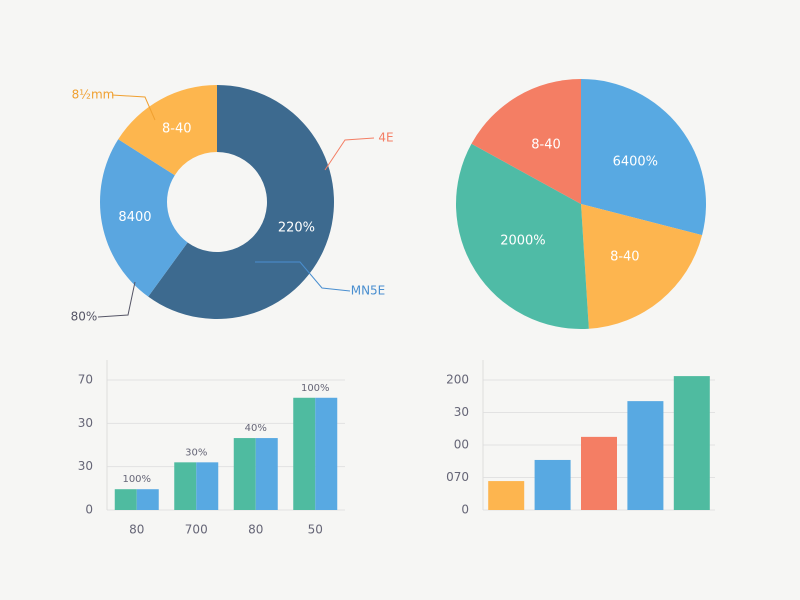 Image resolution: width=800 pixels, height=600 pixels. Describe the element at coordinates (84, 317) in the screenshot. I see `callout-label: 80%` at that location.